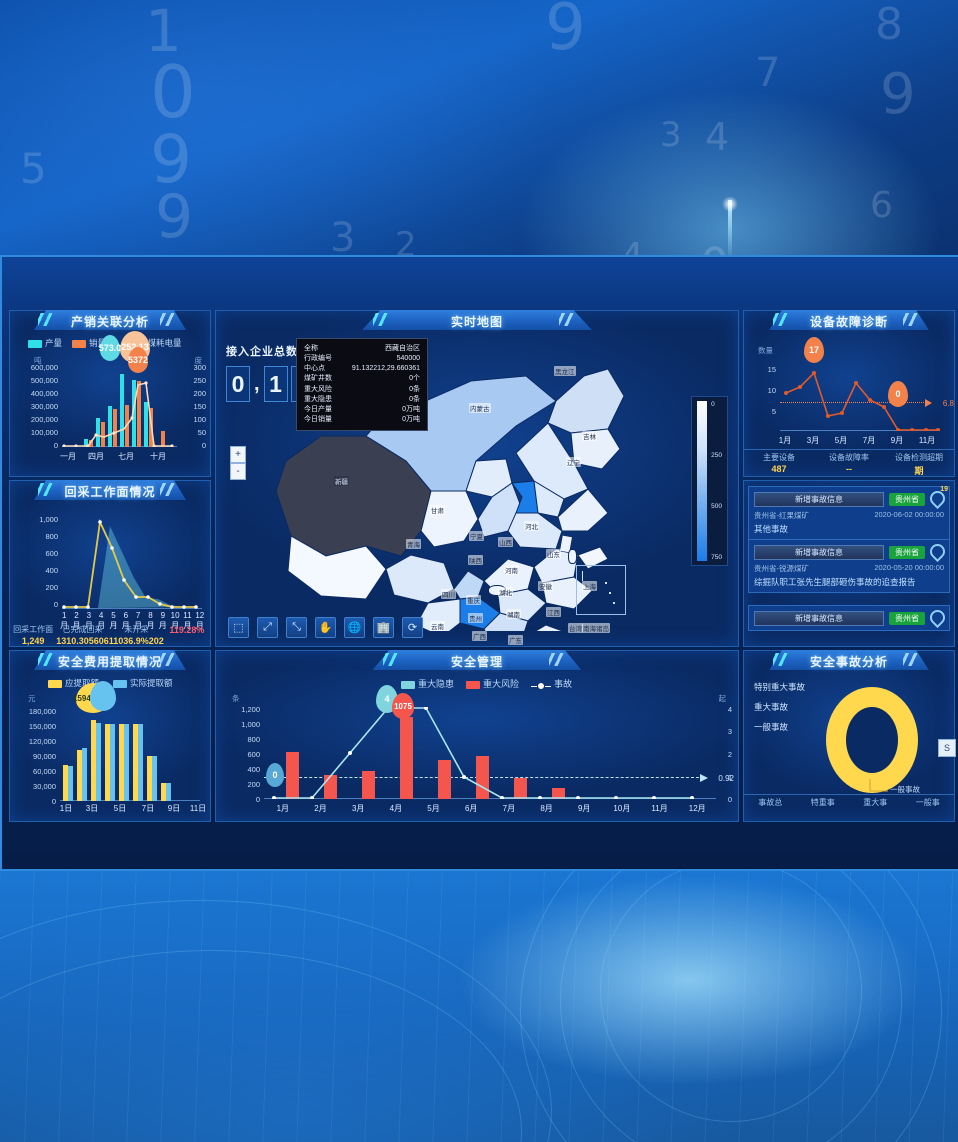  What do you see at coordinates (513, 614) in the screenshot?
I see `map-label-province: 湖南` at bounding box center [513, 614].